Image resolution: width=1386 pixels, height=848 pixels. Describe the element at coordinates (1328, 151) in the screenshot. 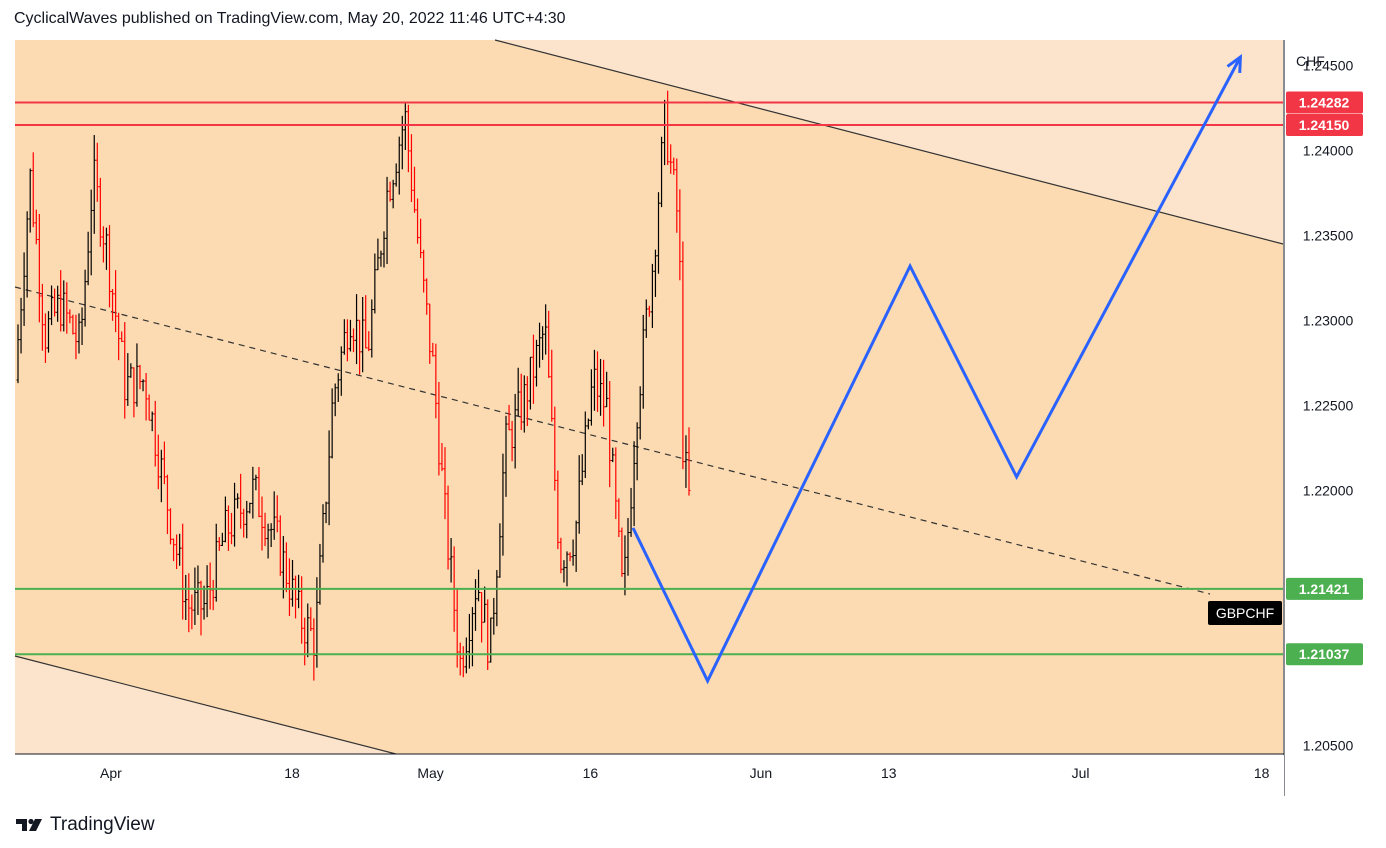

I see `price-tick-label: 1.24000` at that location.